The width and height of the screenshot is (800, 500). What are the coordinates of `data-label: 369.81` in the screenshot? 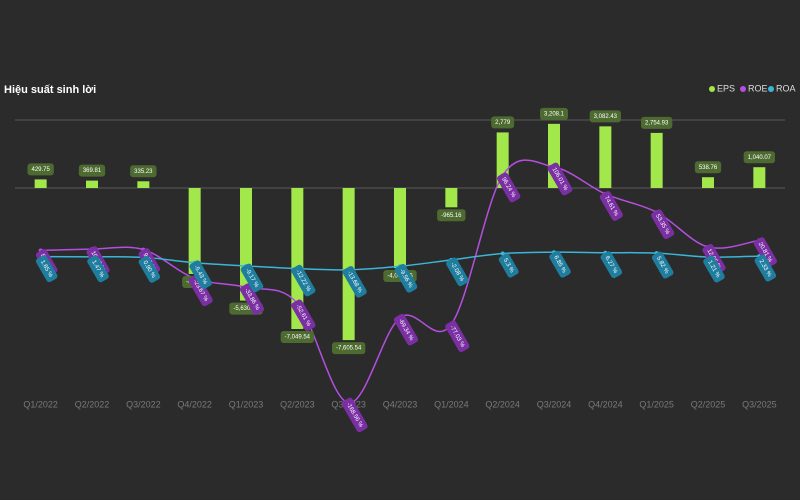 It's located at (92, 170).